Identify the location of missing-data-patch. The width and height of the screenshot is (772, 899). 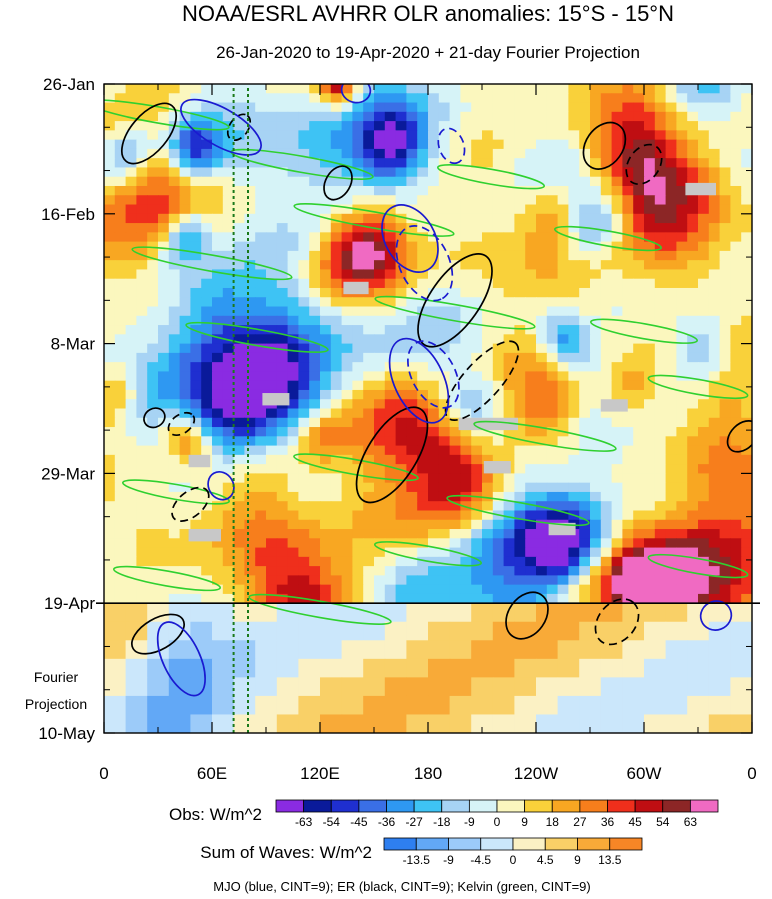
(199, 461).